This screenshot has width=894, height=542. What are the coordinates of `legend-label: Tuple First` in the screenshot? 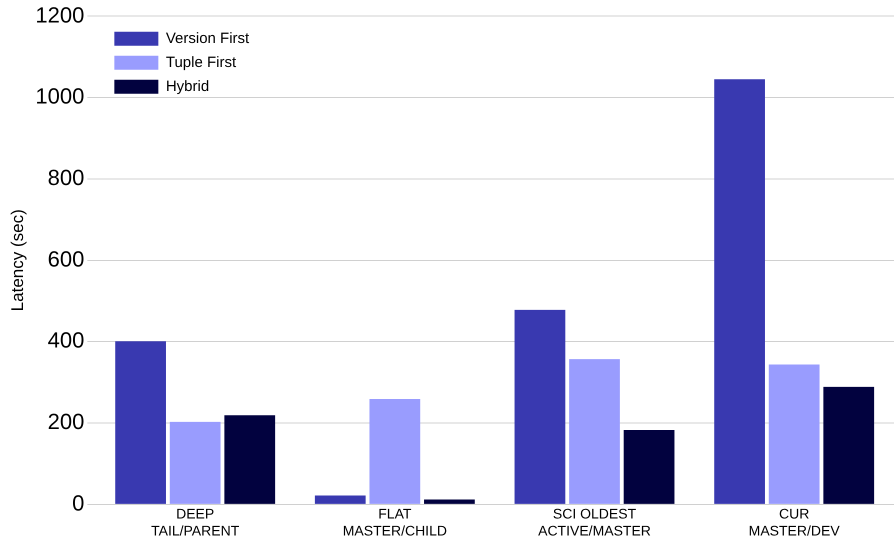 It's located at (201, 62).